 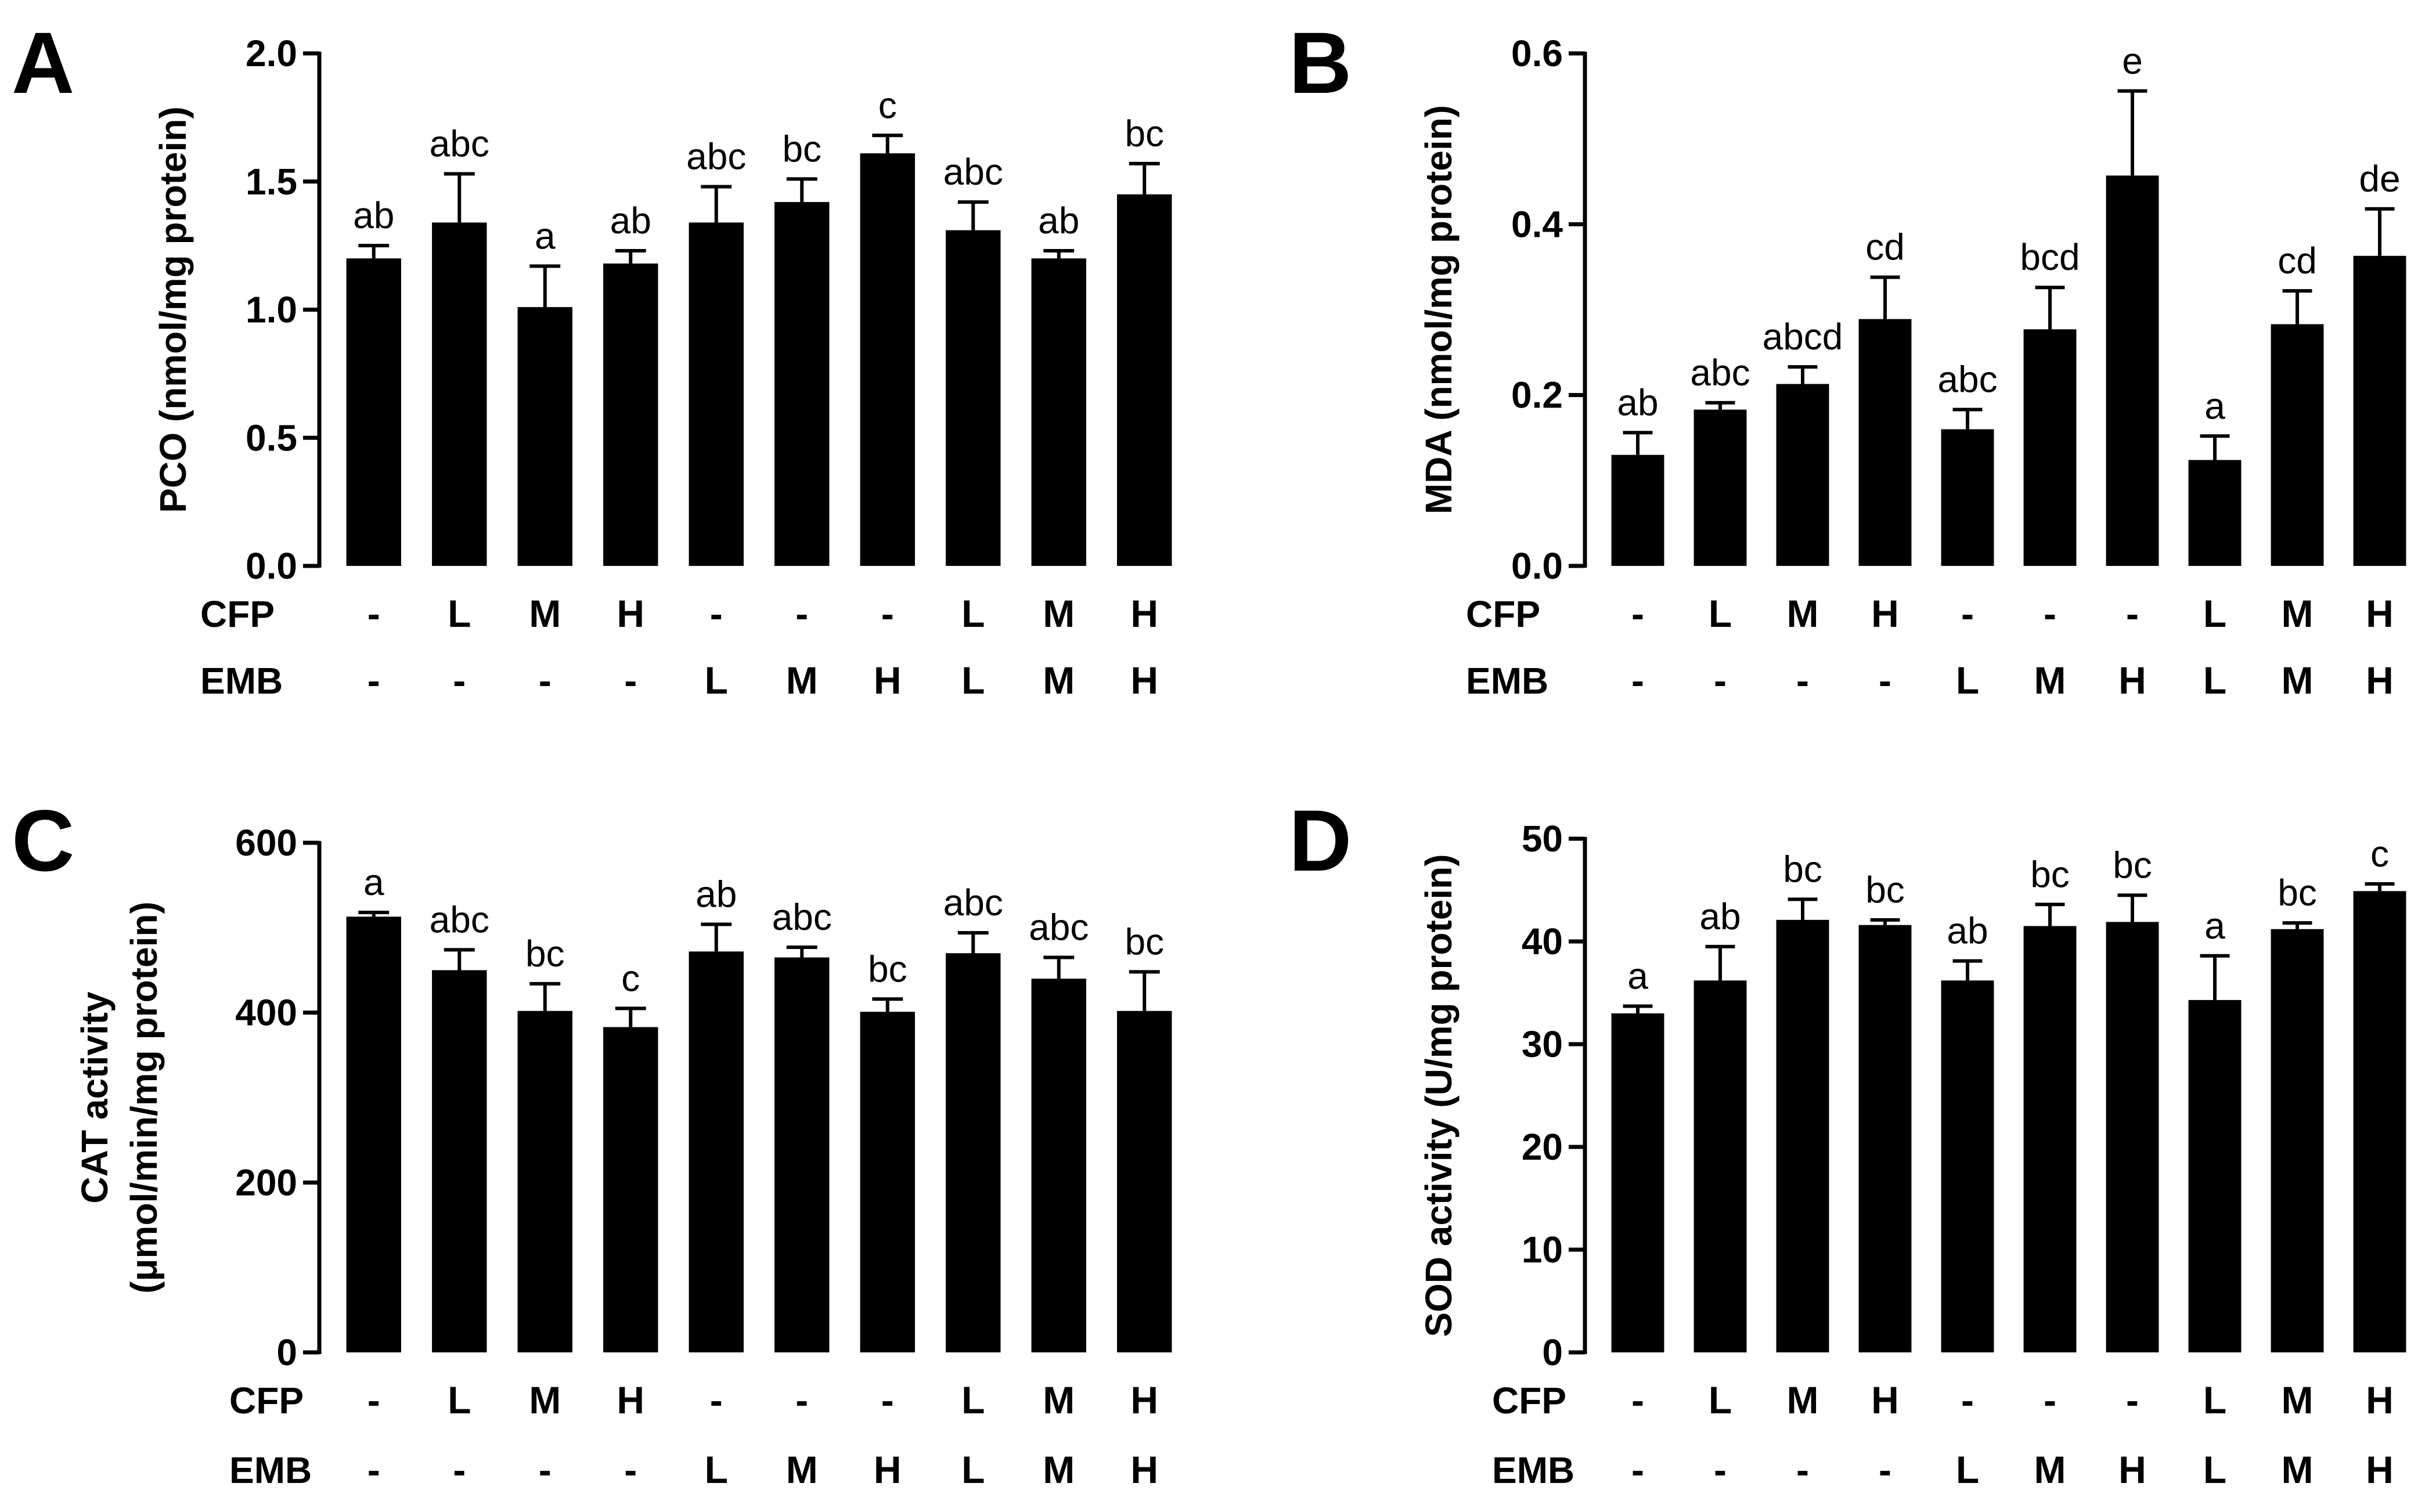 What do you see at coordinates (144, 1097) in the screenshot?
I see `y-axis-label-units: (μmol/min/mg protein)` at bounding box center [144, 1097].